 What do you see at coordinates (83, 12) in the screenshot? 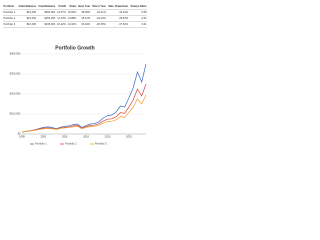
I see `table-cell: 38.05%` at bounding box center [83, 12].